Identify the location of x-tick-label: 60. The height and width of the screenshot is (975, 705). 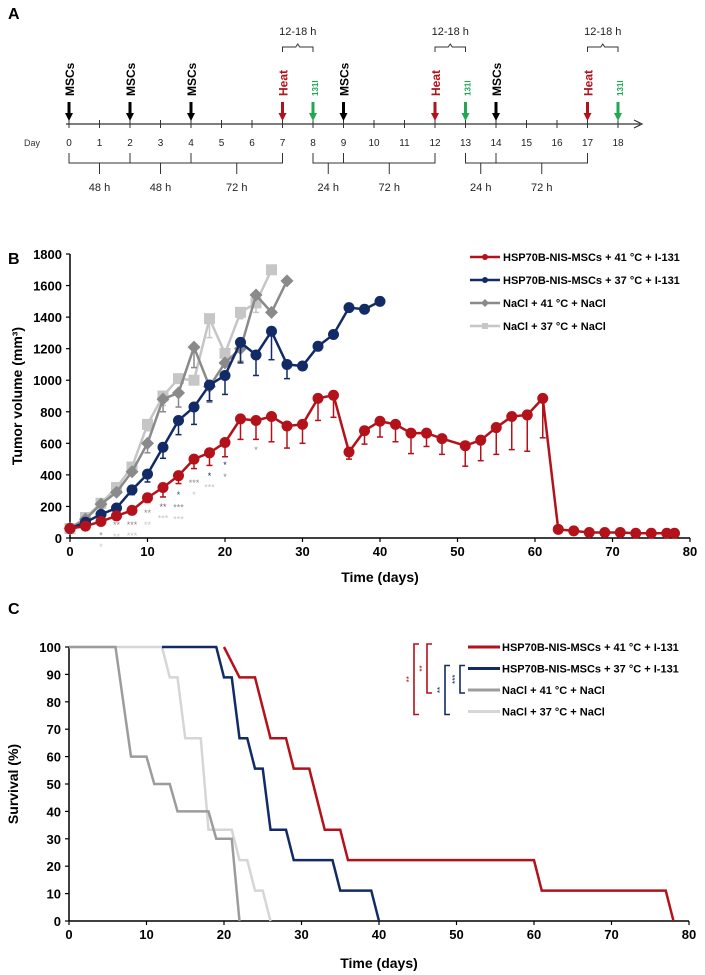
(534, 934).